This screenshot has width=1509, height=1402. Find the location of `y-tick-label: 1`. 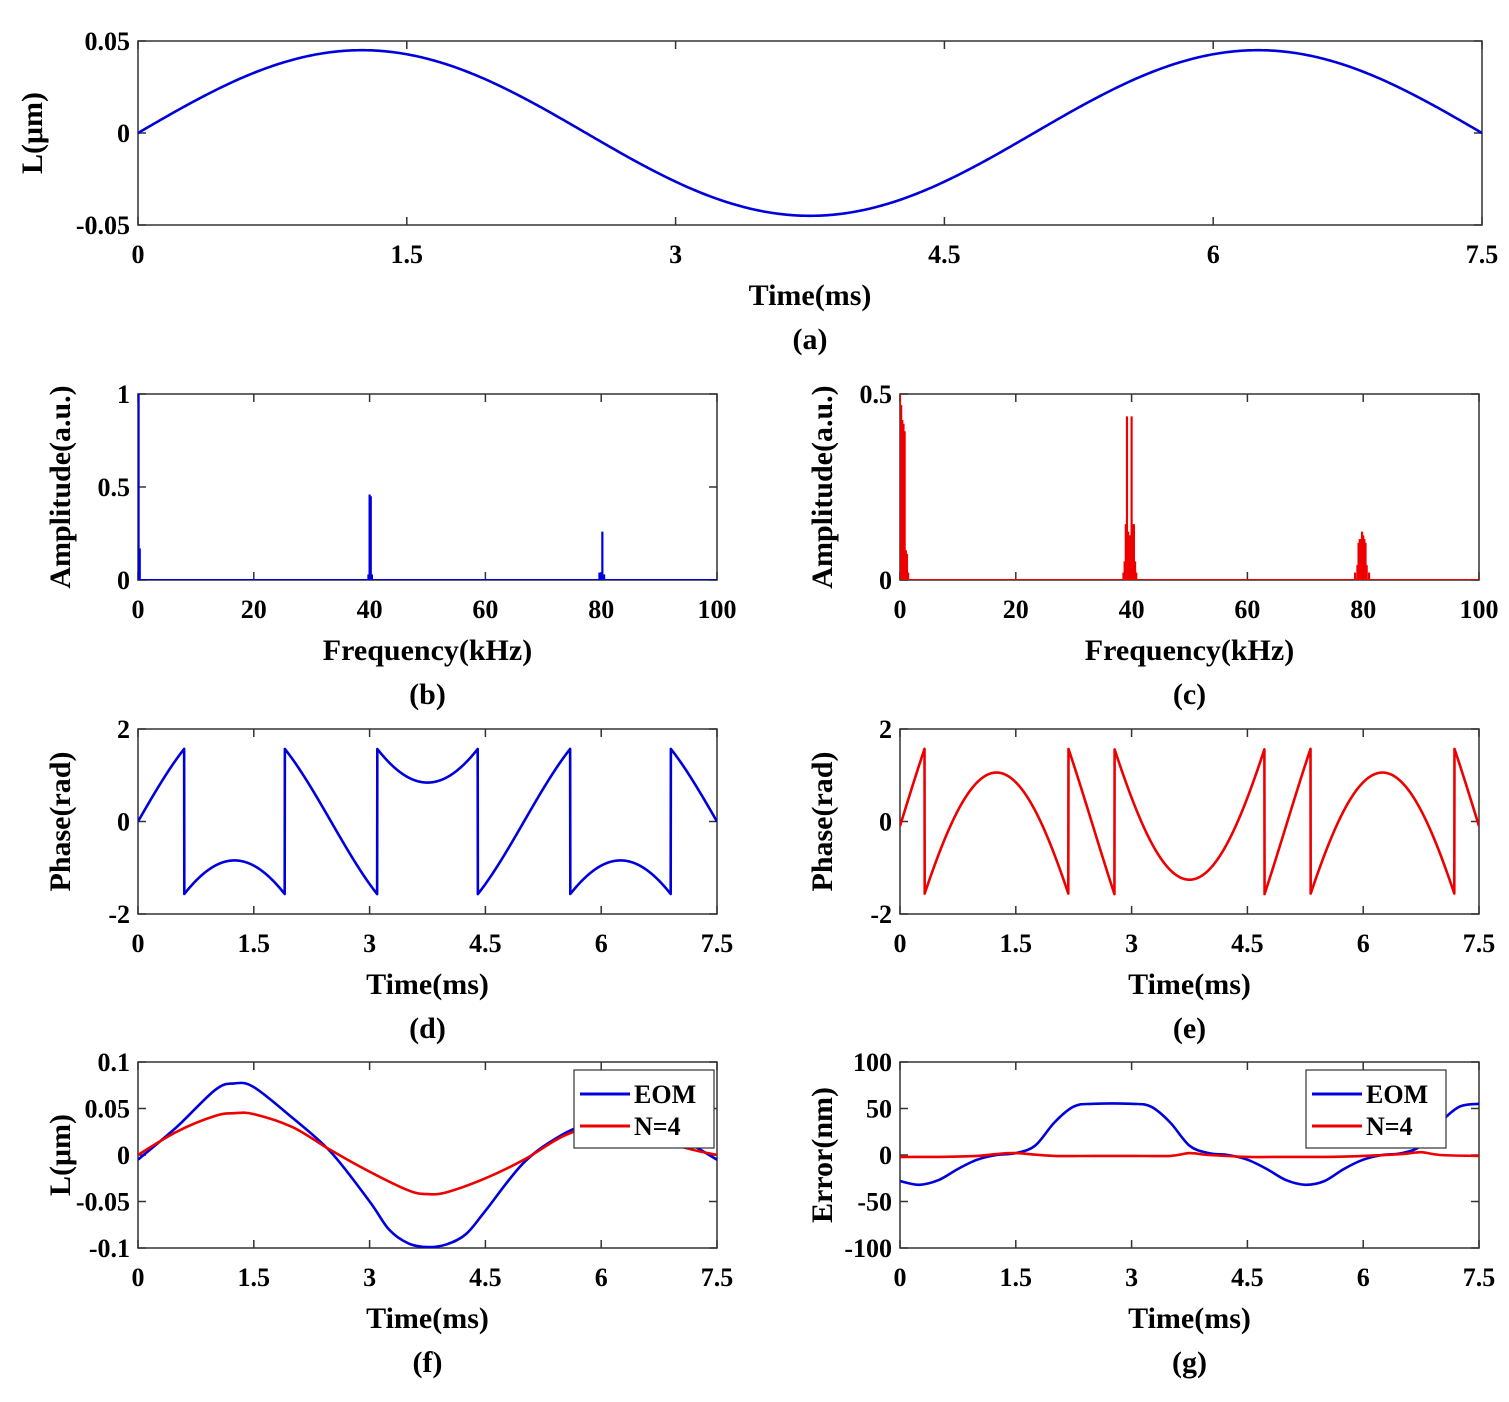

y-tick-label: 1 is located at coordinates (123, 394).